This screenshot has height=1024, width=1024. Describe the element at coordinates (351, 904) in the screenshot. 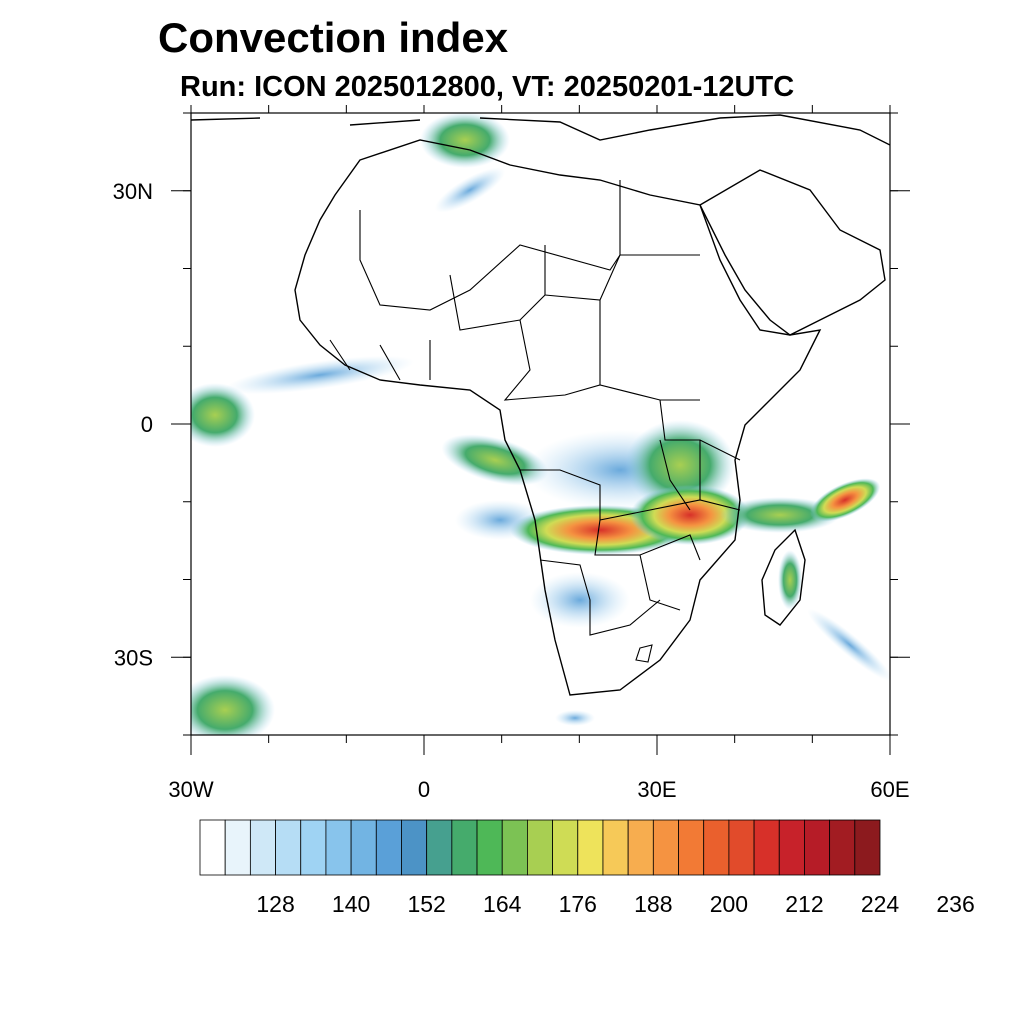

I see `colorbar-label: 140` at that location.